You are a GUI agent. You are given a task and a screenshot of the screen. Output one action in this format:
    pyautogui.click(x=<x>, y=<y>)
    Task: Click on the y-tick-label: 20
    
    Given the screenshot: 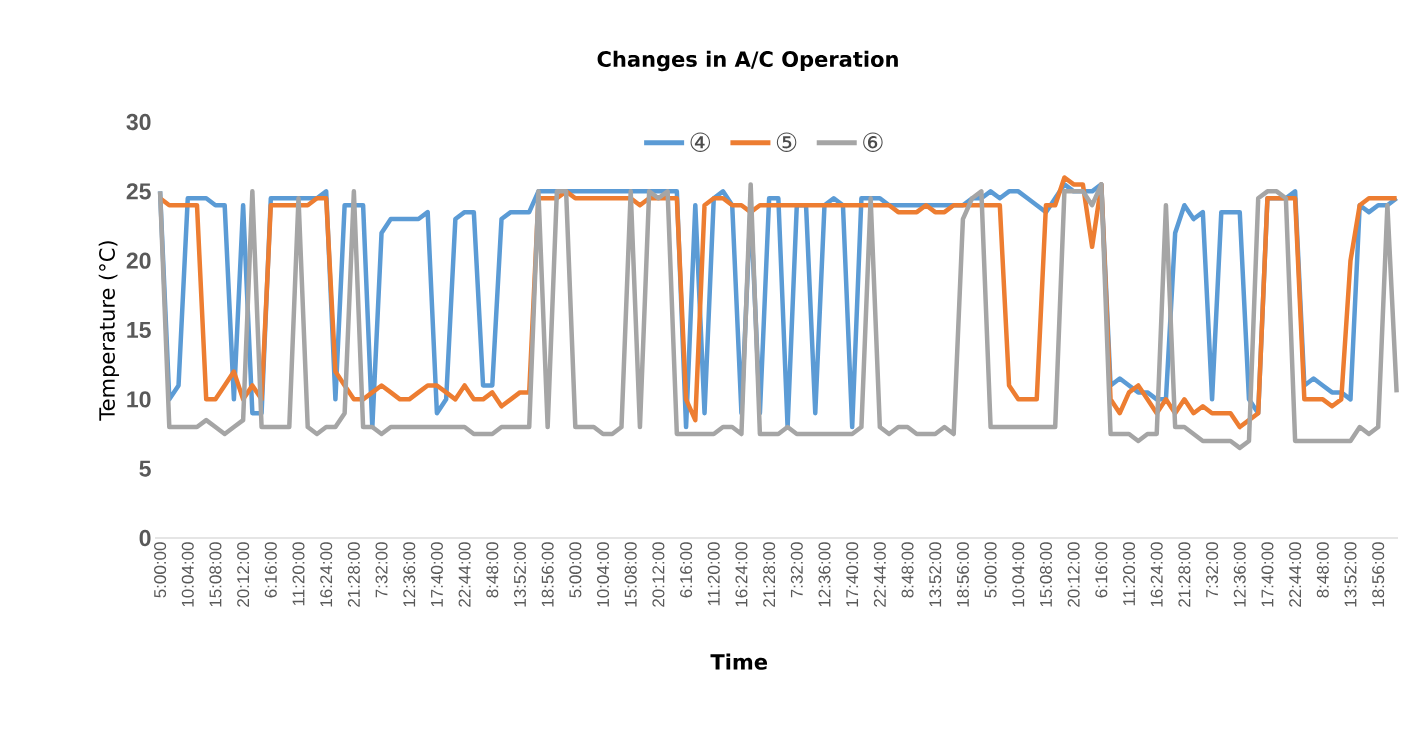 What is the action you would take?
    pyautogui.click(x=138, y=260)
    